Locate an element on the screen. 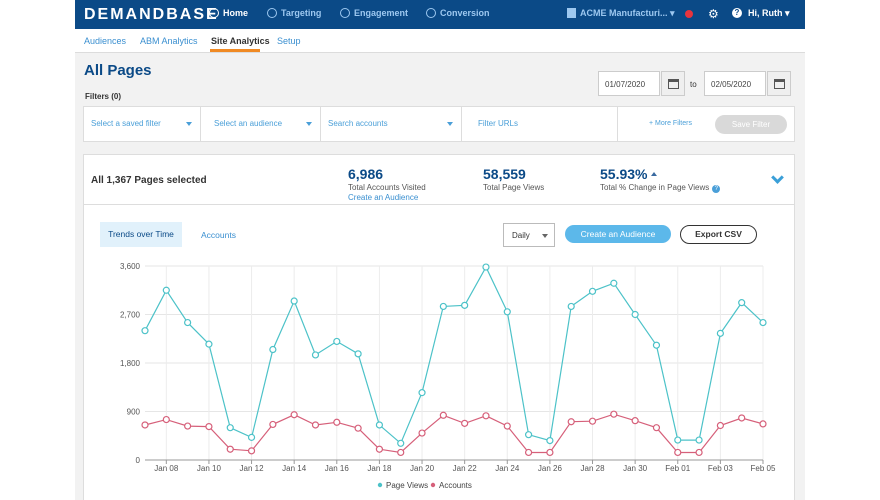 The image size is (880, 500). create-audience-button: Create an Audience is located at coordinates (618, 234).